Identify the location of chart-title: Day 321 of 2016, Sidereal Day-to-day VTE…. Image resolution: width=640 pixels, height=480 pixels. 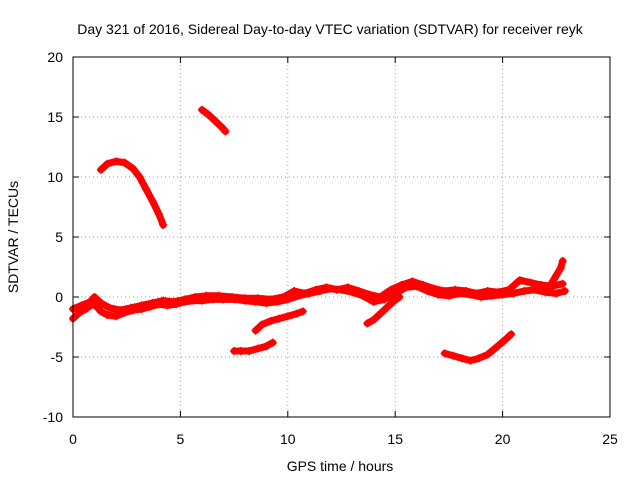
(330, 29).